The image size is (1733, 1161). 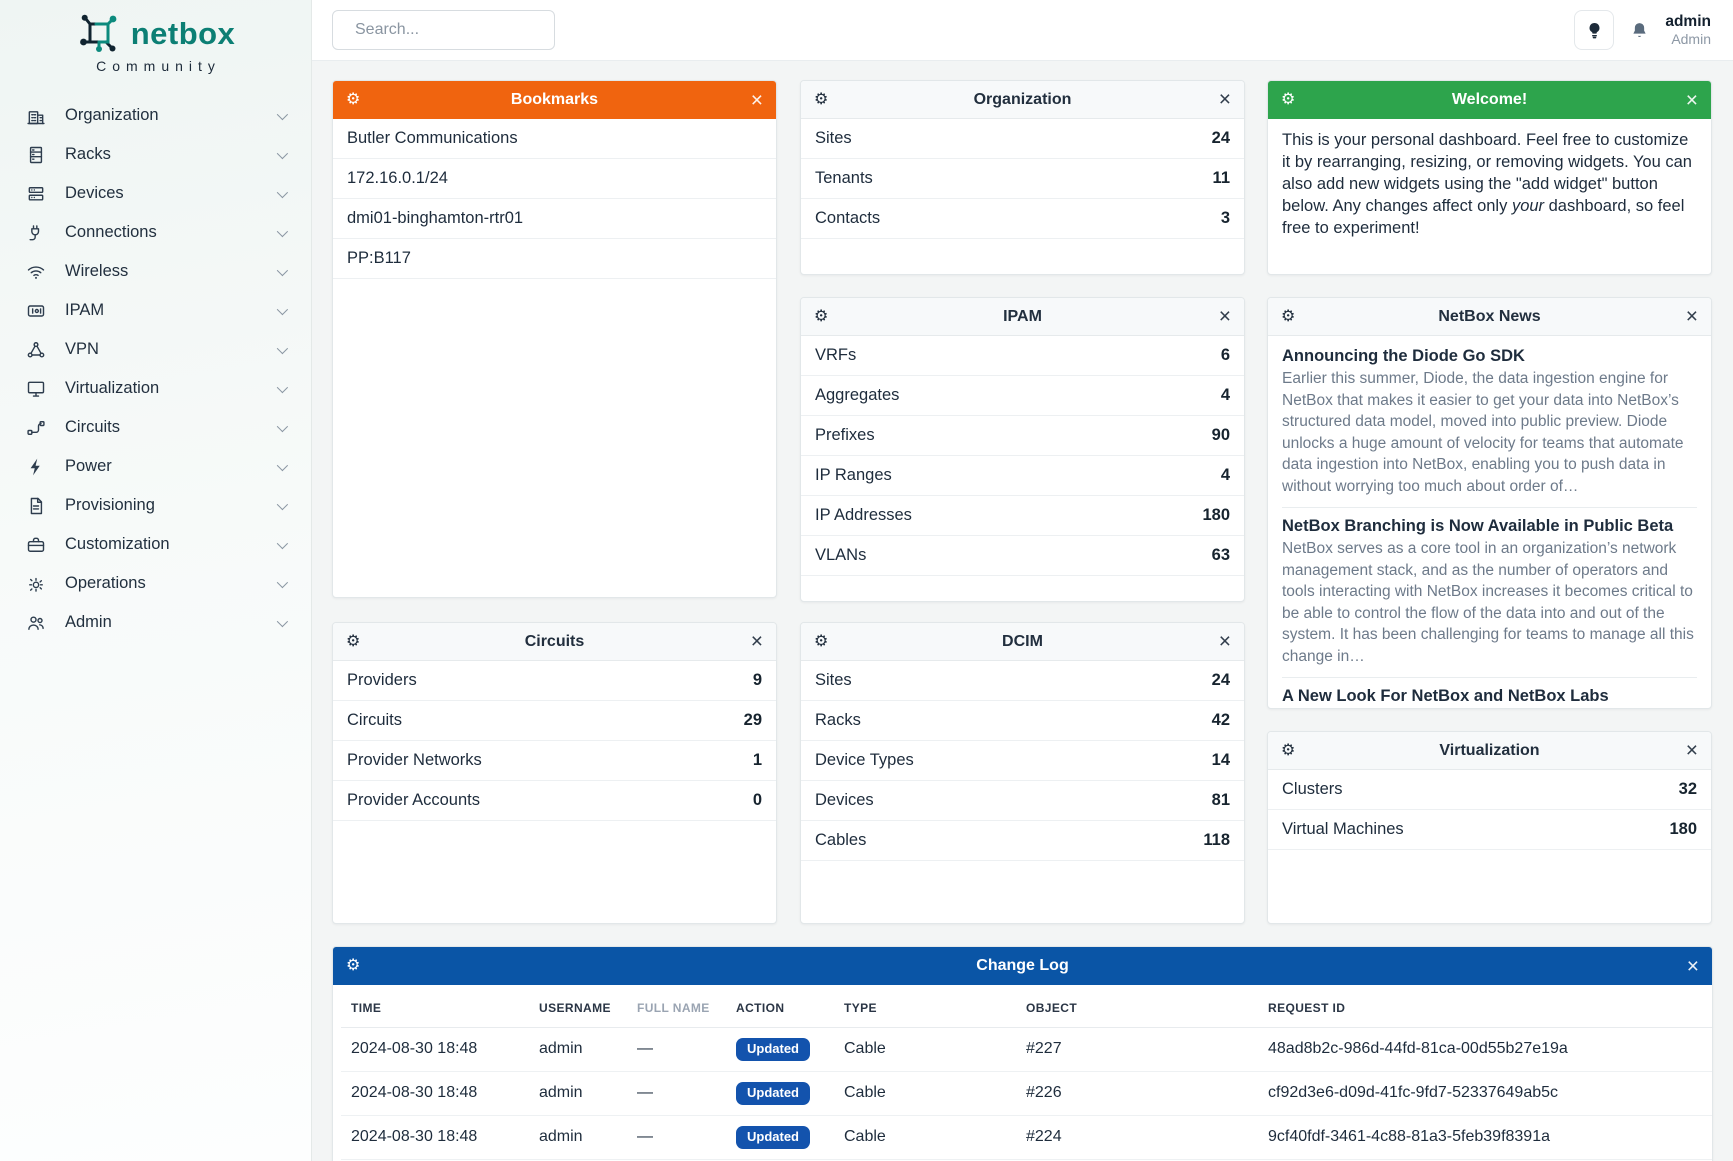 What do you see at coordinates (1688, 30) in the screenshot?
I see `user-menu: admin Admin` at bounding box center [1688, 30].